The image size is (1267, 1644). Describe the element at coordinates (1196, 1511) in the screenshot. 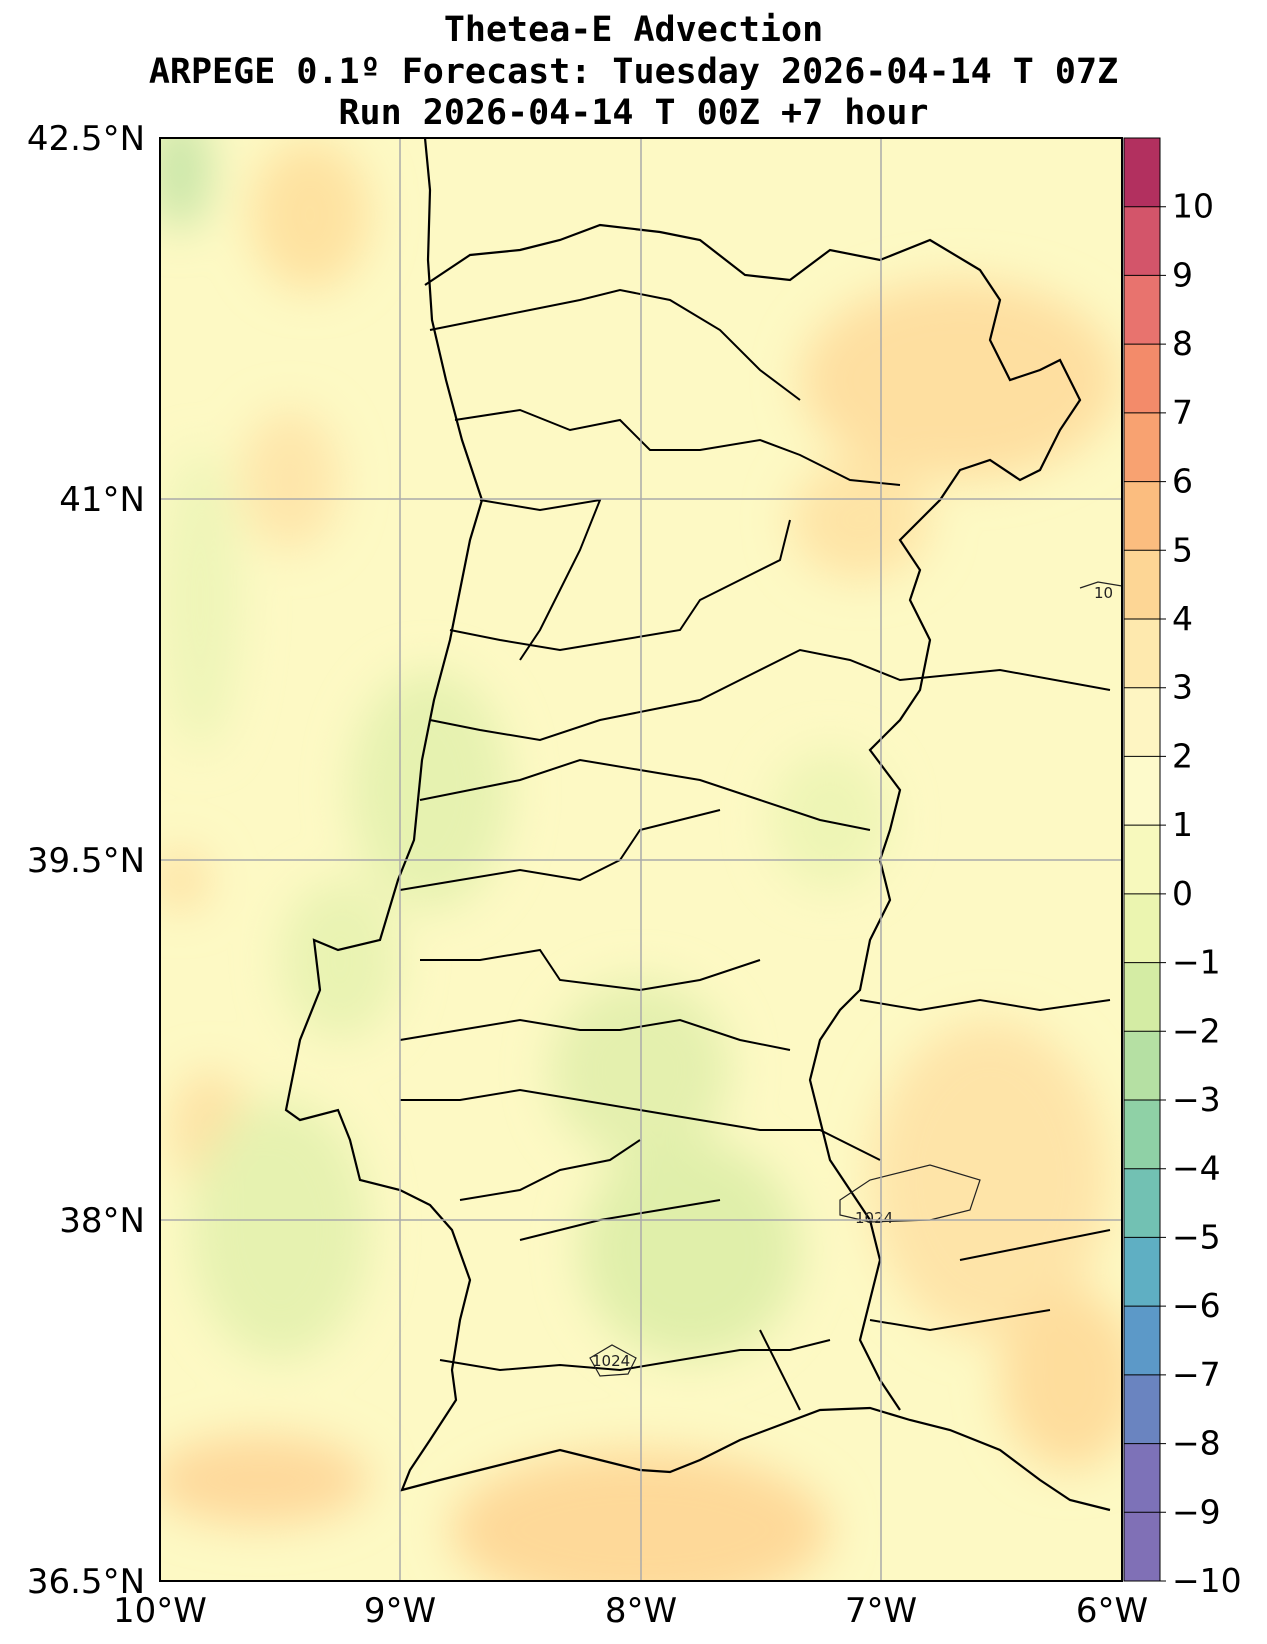

I see `colorbar-tick-label: −9` at that location.